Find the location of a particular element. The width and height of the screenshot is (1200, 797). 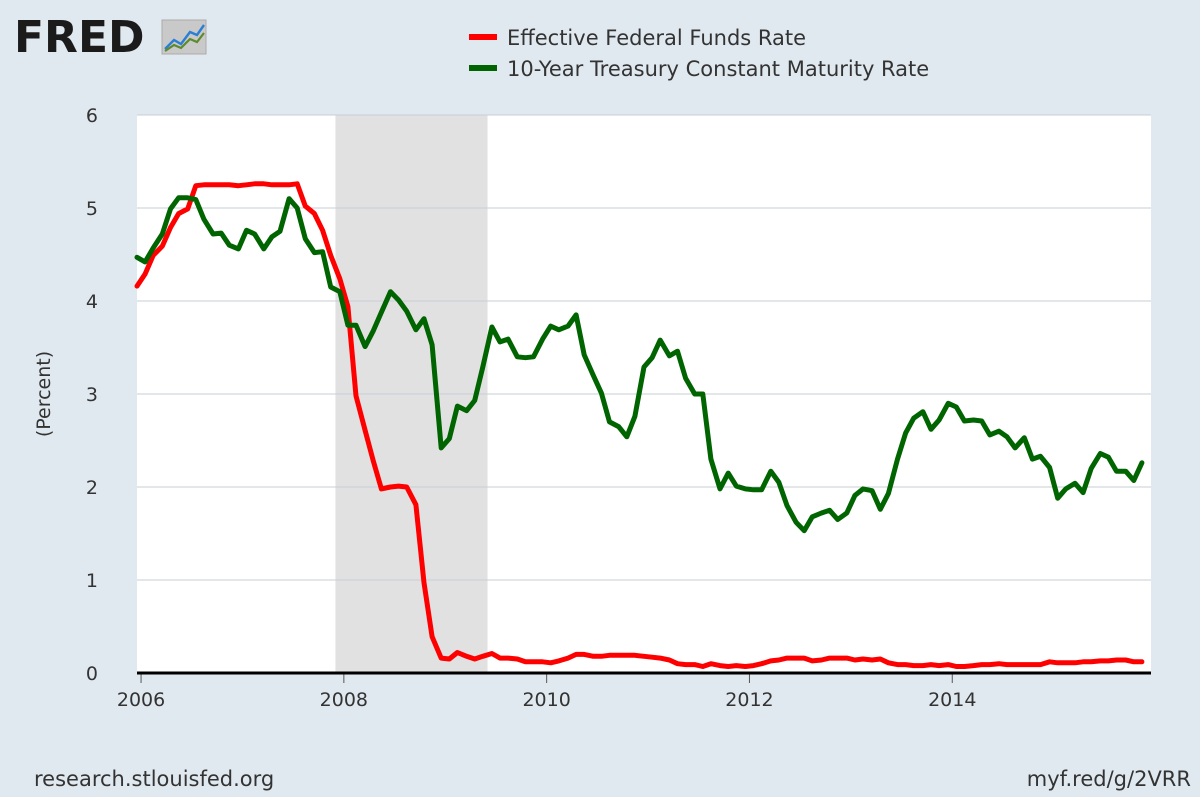

x-tick-label: 2012 is located at coordinates (749, 700).